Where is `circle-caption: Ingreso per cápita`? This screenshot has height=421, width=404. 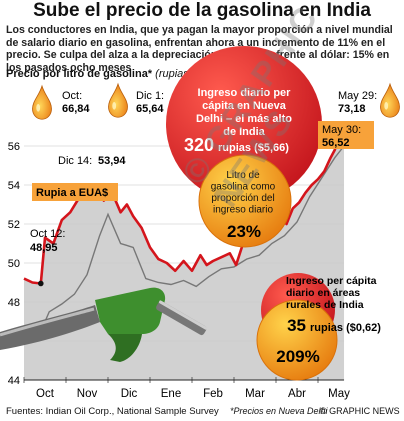
circle-caption: Ingreso per cápita is located at coordinates (331, 281).